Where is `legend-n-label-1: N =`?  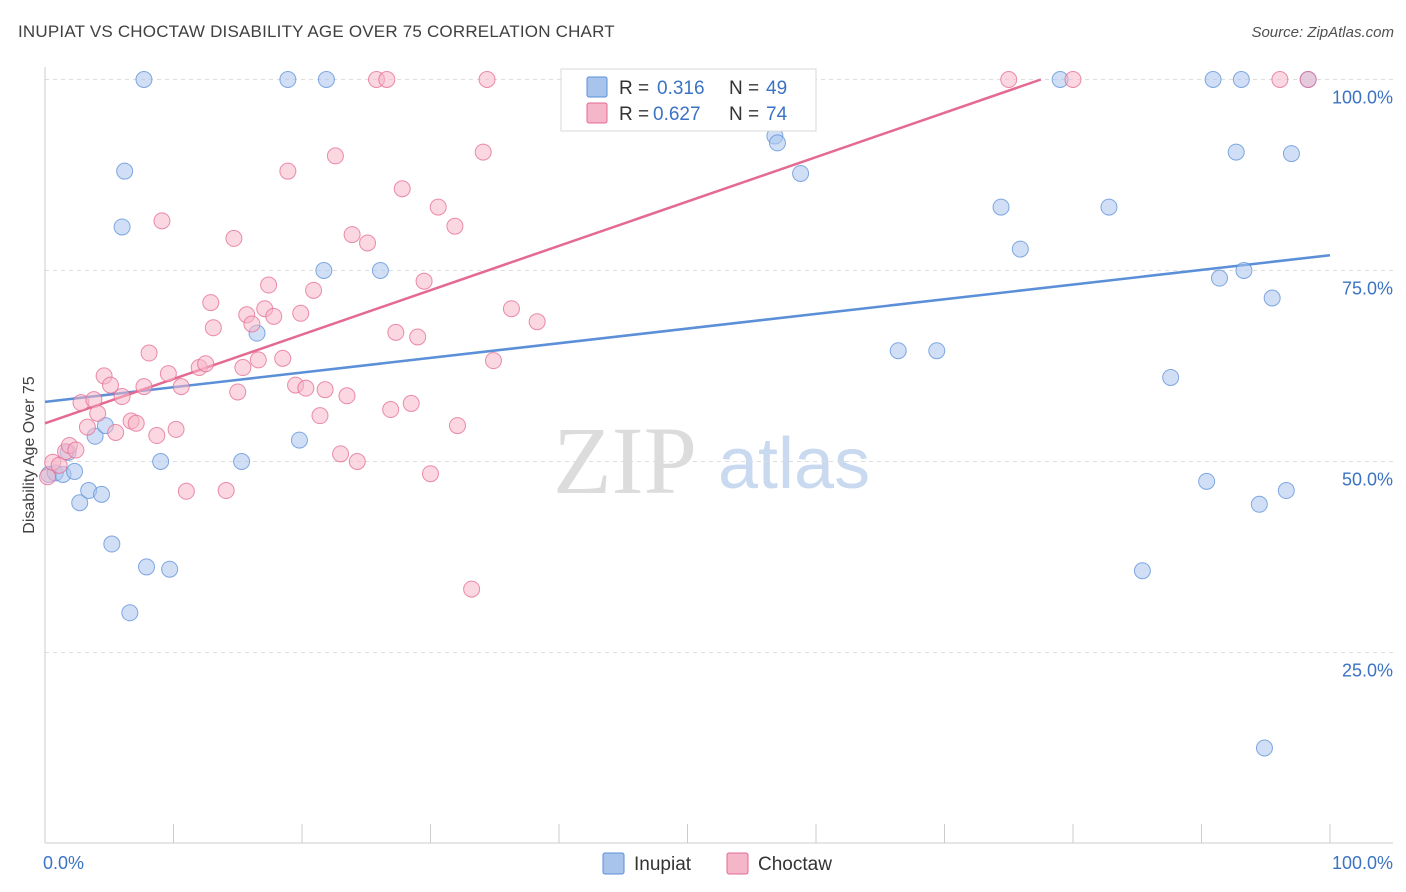
legend-n-label-1: N = is located at coordinates (744, 88).